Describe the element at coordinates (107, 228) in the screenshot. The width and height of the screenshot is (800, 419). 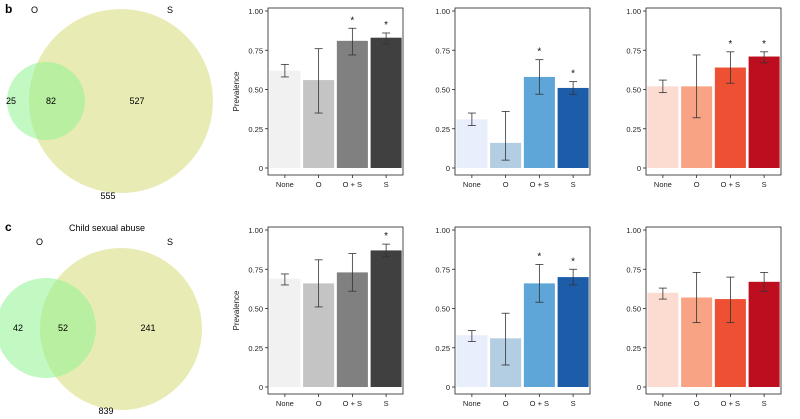
I see `venn-c-title: Child sexual abuse` at that location.